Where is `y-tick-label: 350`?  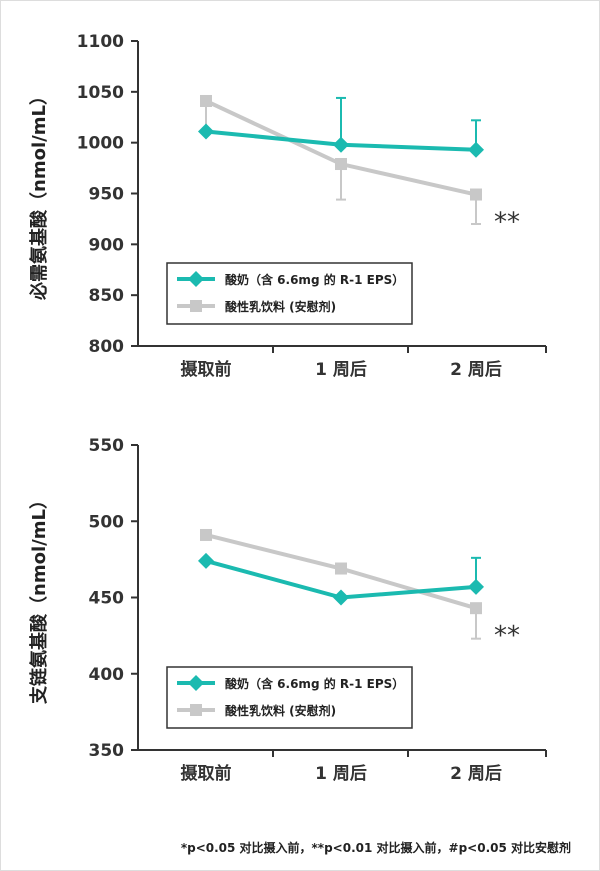
y-tick-label: 350 is located at coordinates (107, 751).